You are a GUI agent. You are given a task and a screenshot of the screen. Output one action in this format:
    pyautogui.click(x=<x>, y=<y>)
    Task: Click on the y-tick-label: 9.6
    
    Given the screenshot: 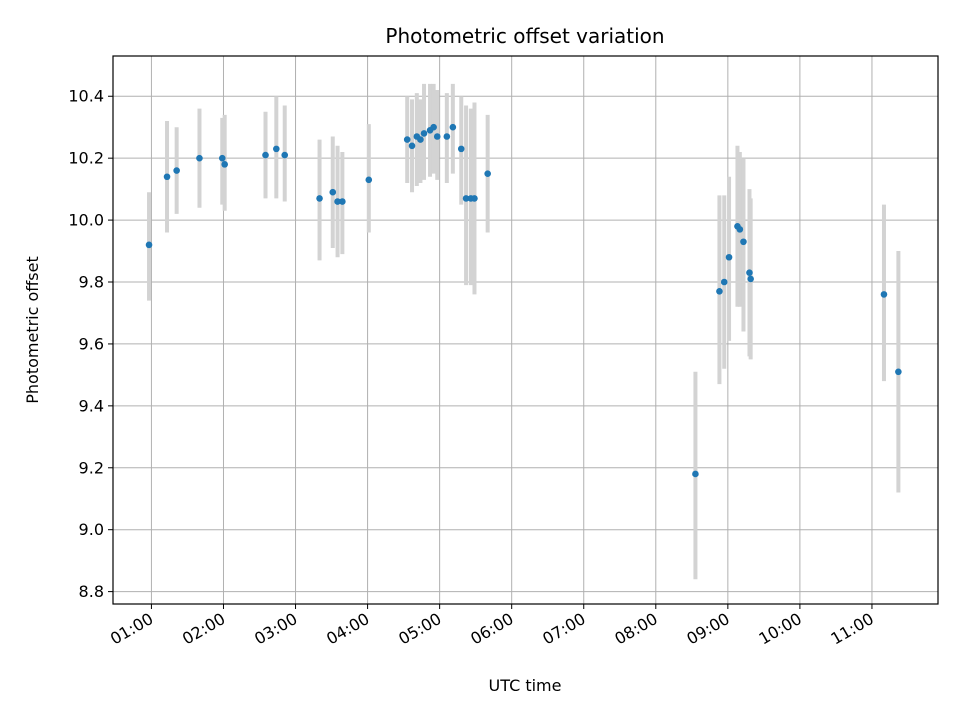 What is the action you would take?
    pyautogui.click(x=91, y=343)
    